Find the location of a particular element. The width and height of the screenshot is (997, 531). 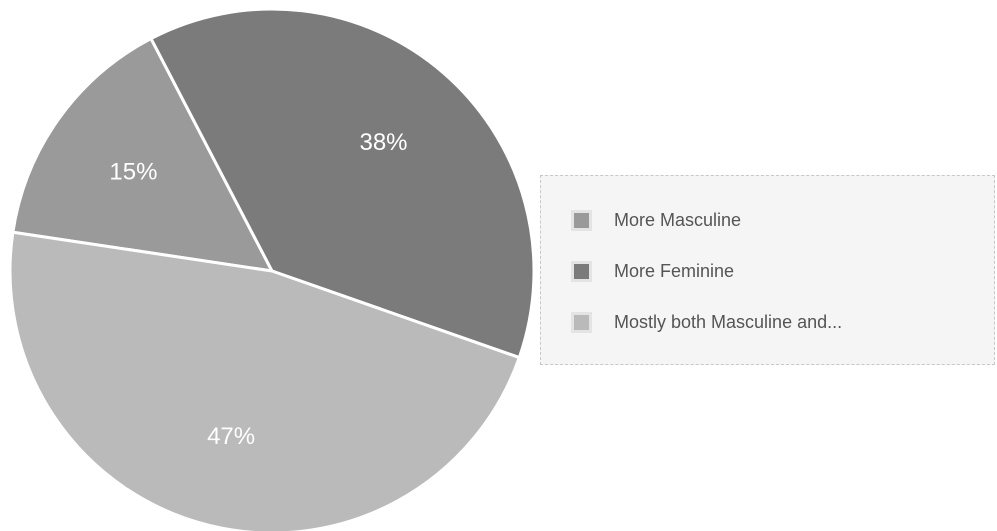

legend-swatch-mostly-both is located at coordinates (581, 322).